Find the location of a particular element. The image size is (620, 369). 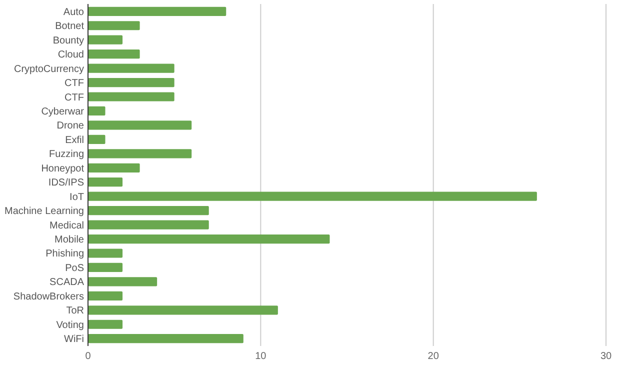

y-tick-label: PoS is located at coordinates (74, 268).